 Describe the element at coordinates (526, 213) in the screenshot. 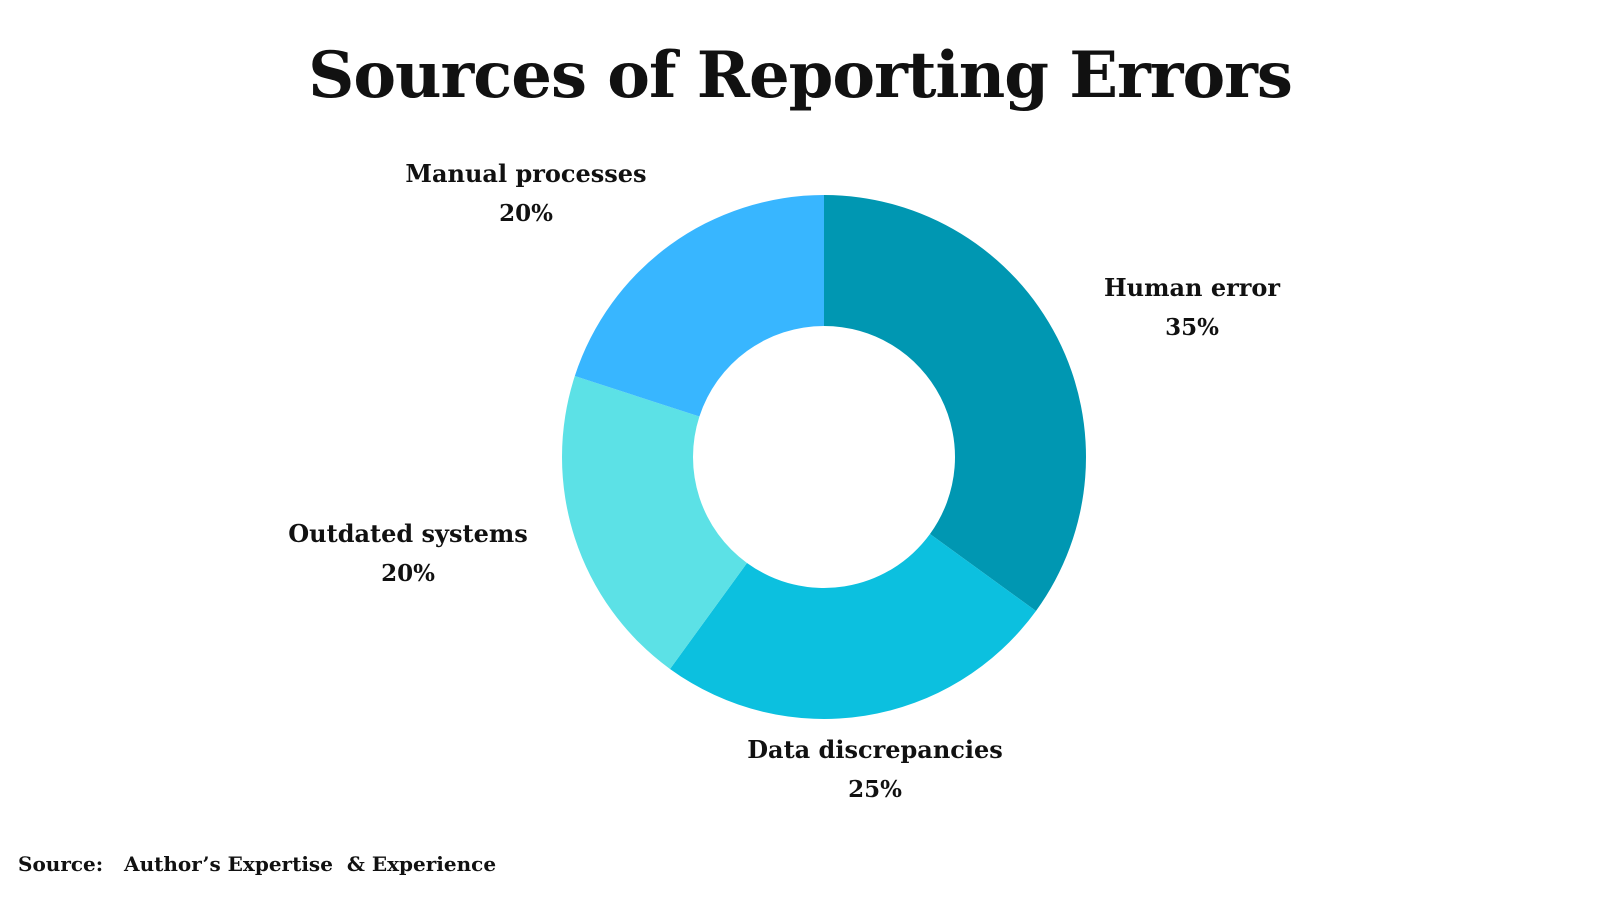

I see `slice-value-manual-processes: 20%` at that location.